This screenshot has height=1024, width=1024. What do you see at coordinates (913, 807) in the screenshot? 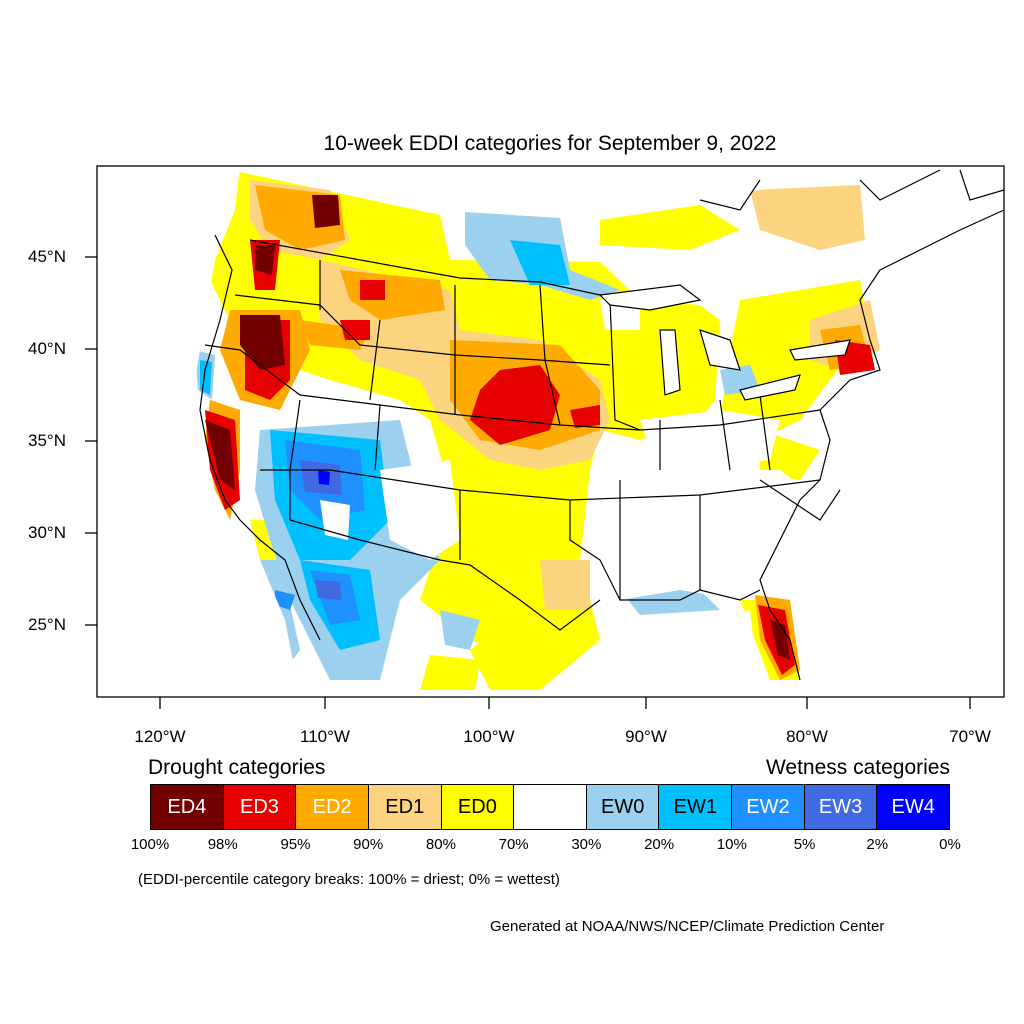
I see `legend-category: EW4` at bounding box center [913, 807].